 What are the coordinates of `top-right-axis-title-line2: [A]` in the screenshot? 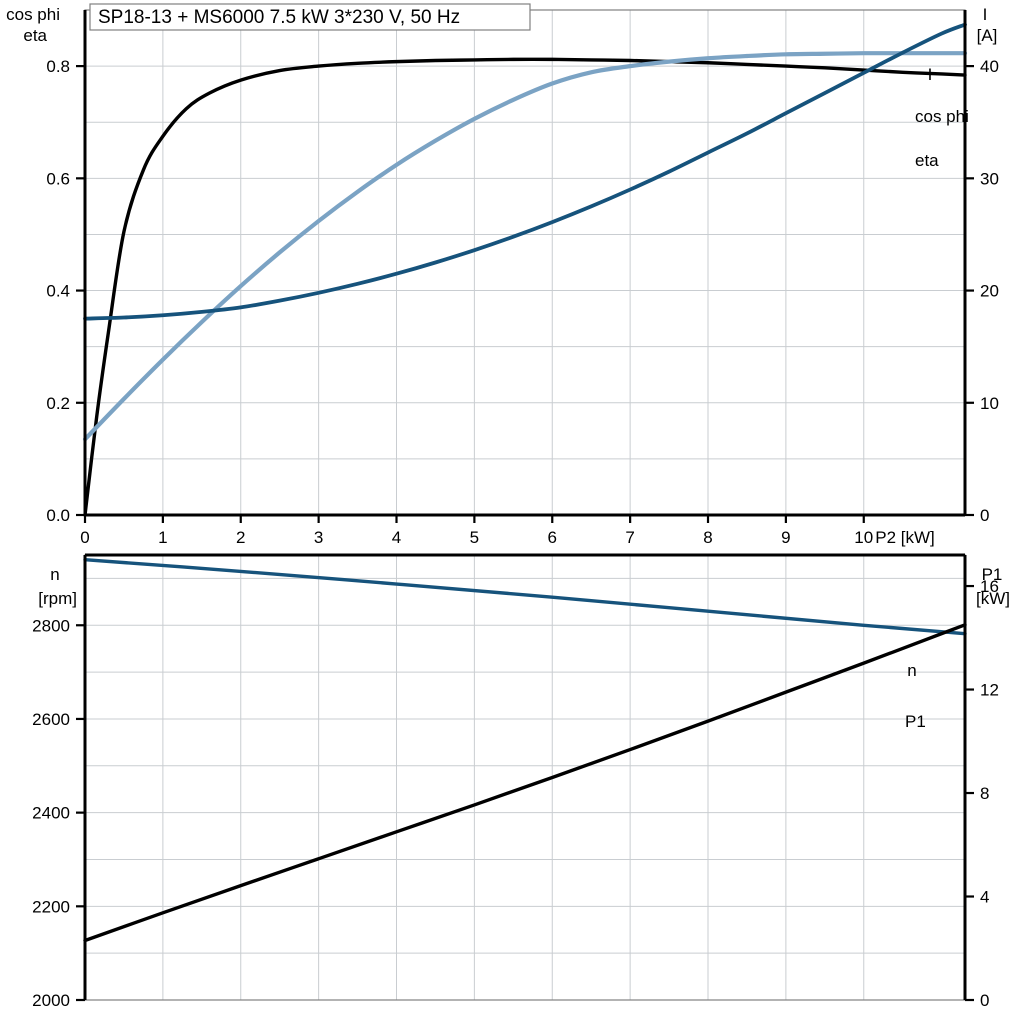 It's located at (987, 35).